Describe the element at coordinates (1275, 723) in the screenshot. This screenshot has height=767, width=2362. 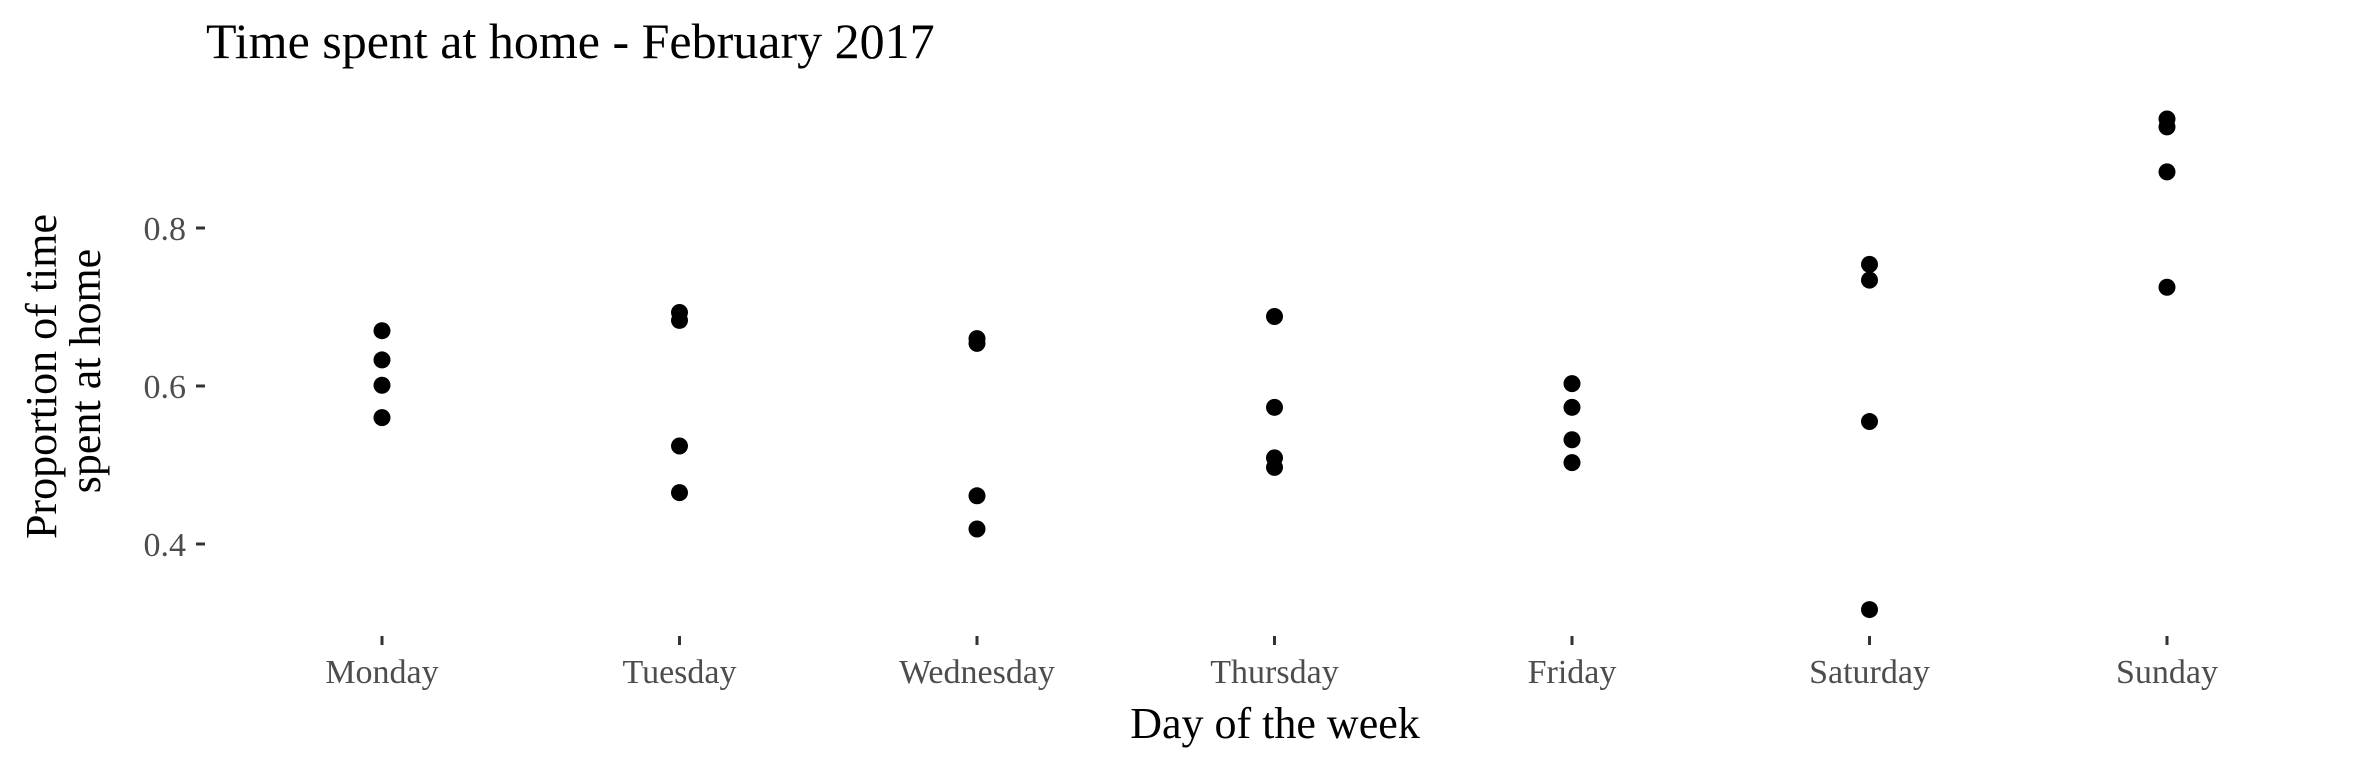
I see `x-axis-title: Day of the week` at that location.